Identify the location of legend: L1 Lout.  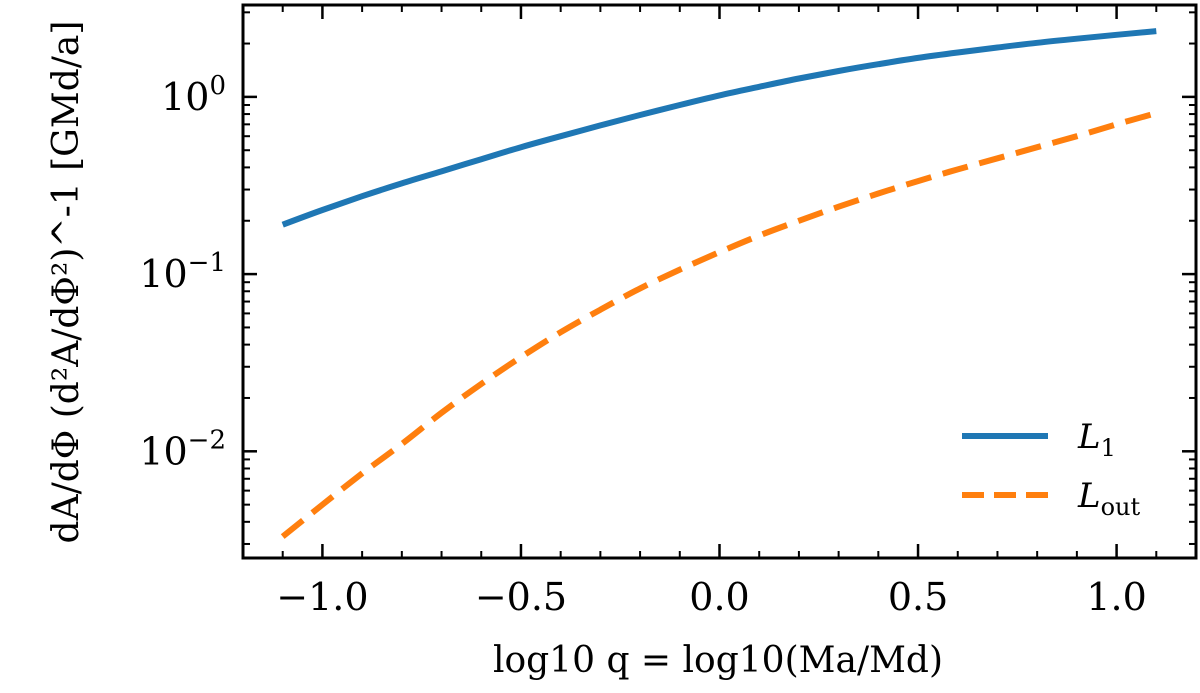
(1051, 469).